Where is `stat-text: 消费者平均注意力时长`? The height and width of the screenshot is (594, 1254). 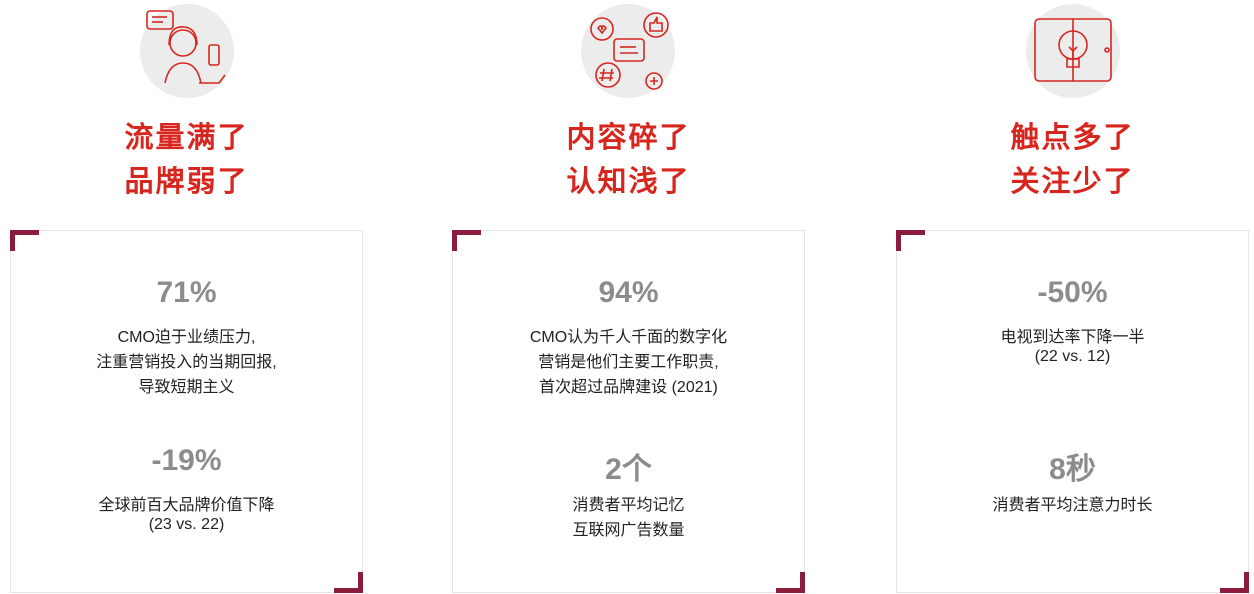 stat-text: 消费者平均注意力时长 is located at coordinates (1072, 505).